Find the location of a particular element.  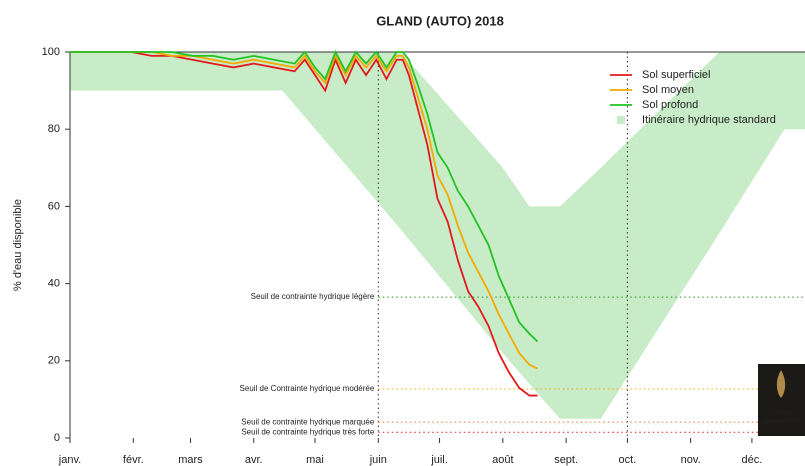

x-tick-label: sept. is located at coordinates (566, 460).